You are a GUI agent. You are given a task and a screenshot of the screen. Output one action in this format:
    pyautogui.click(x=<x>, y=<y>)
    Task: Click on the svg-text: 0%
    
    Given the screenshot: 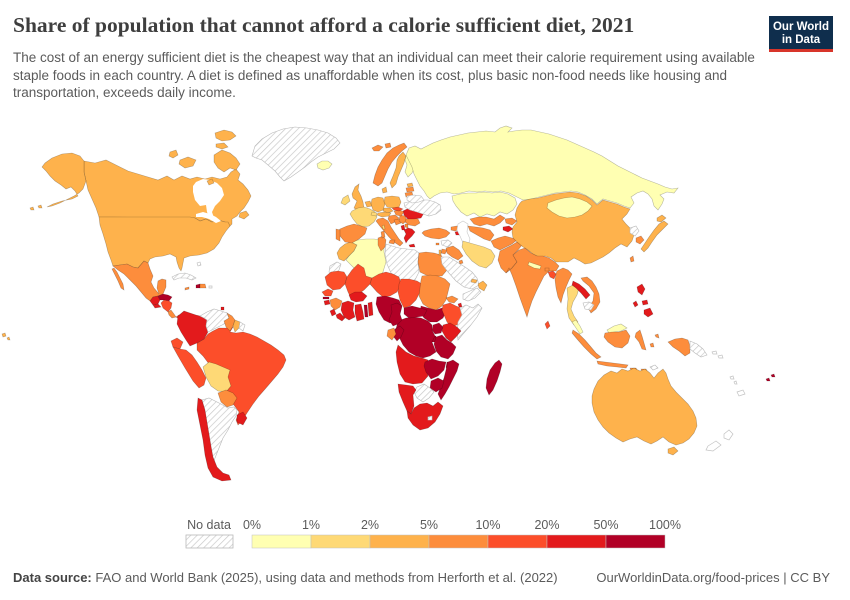 What is the action you would take?
    pyautogui.click(x=252, y=525)
    